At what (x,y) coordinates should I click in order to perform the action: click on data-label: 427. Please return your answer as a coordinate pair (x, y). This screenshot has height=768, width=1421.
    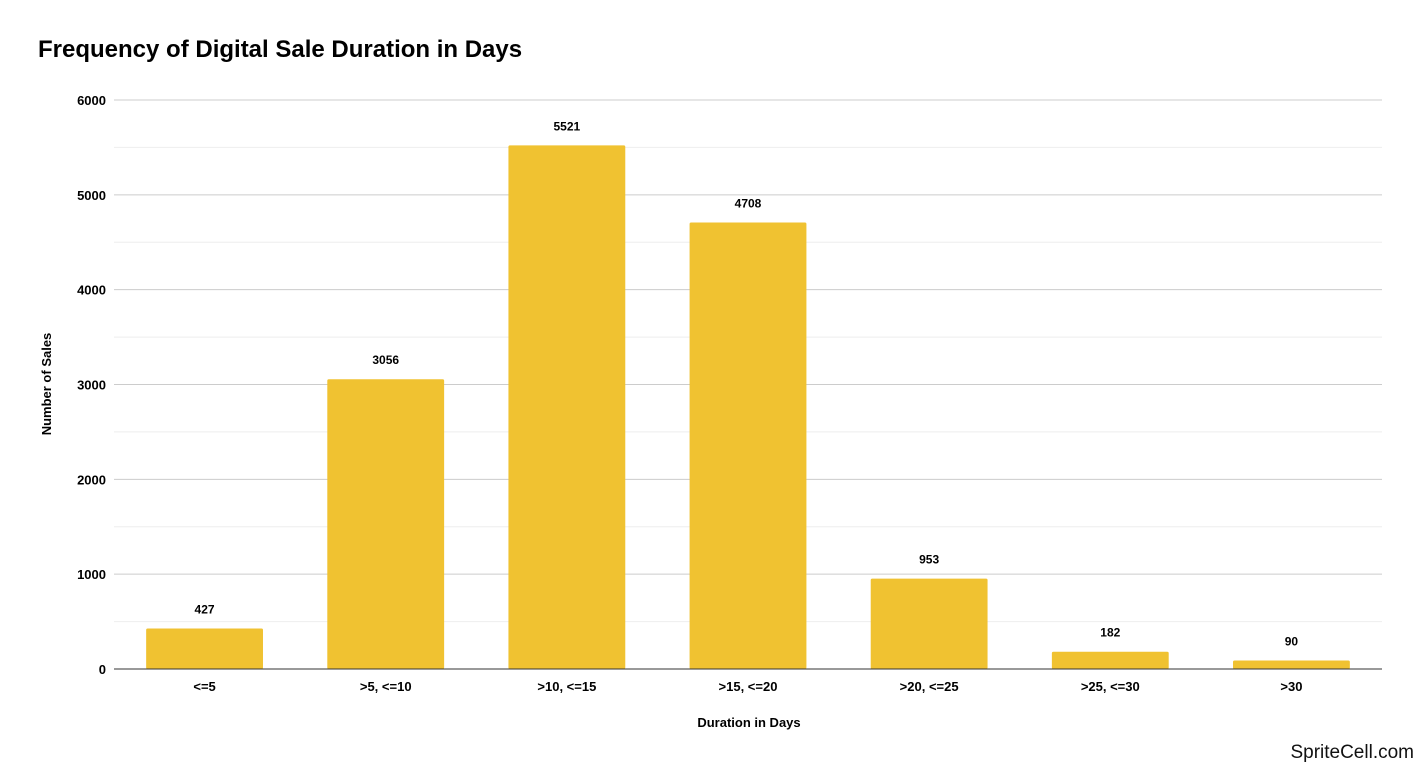
    Looking at the image, I should click on (205, 610).